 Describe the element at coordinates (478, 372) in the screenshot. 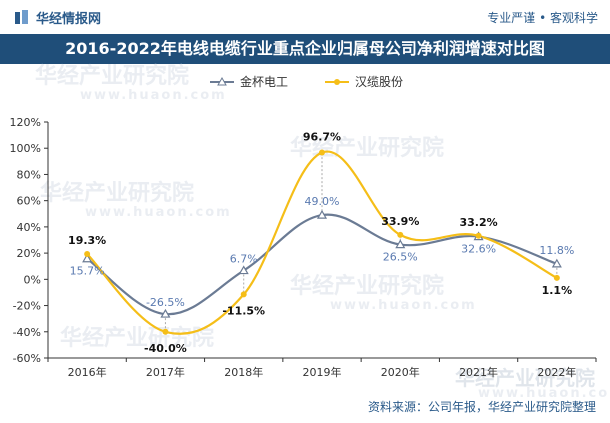

I see `x-tick-label: 2021年` at that location.